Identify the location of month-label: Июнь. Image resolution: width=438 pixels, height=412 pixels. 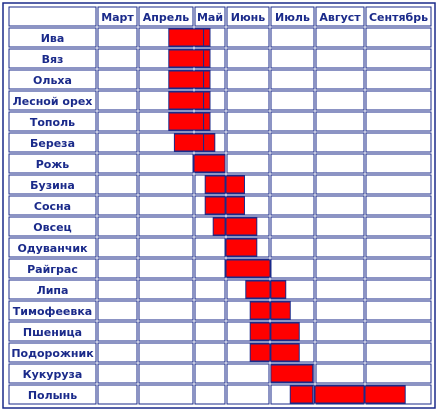
(248, 17).